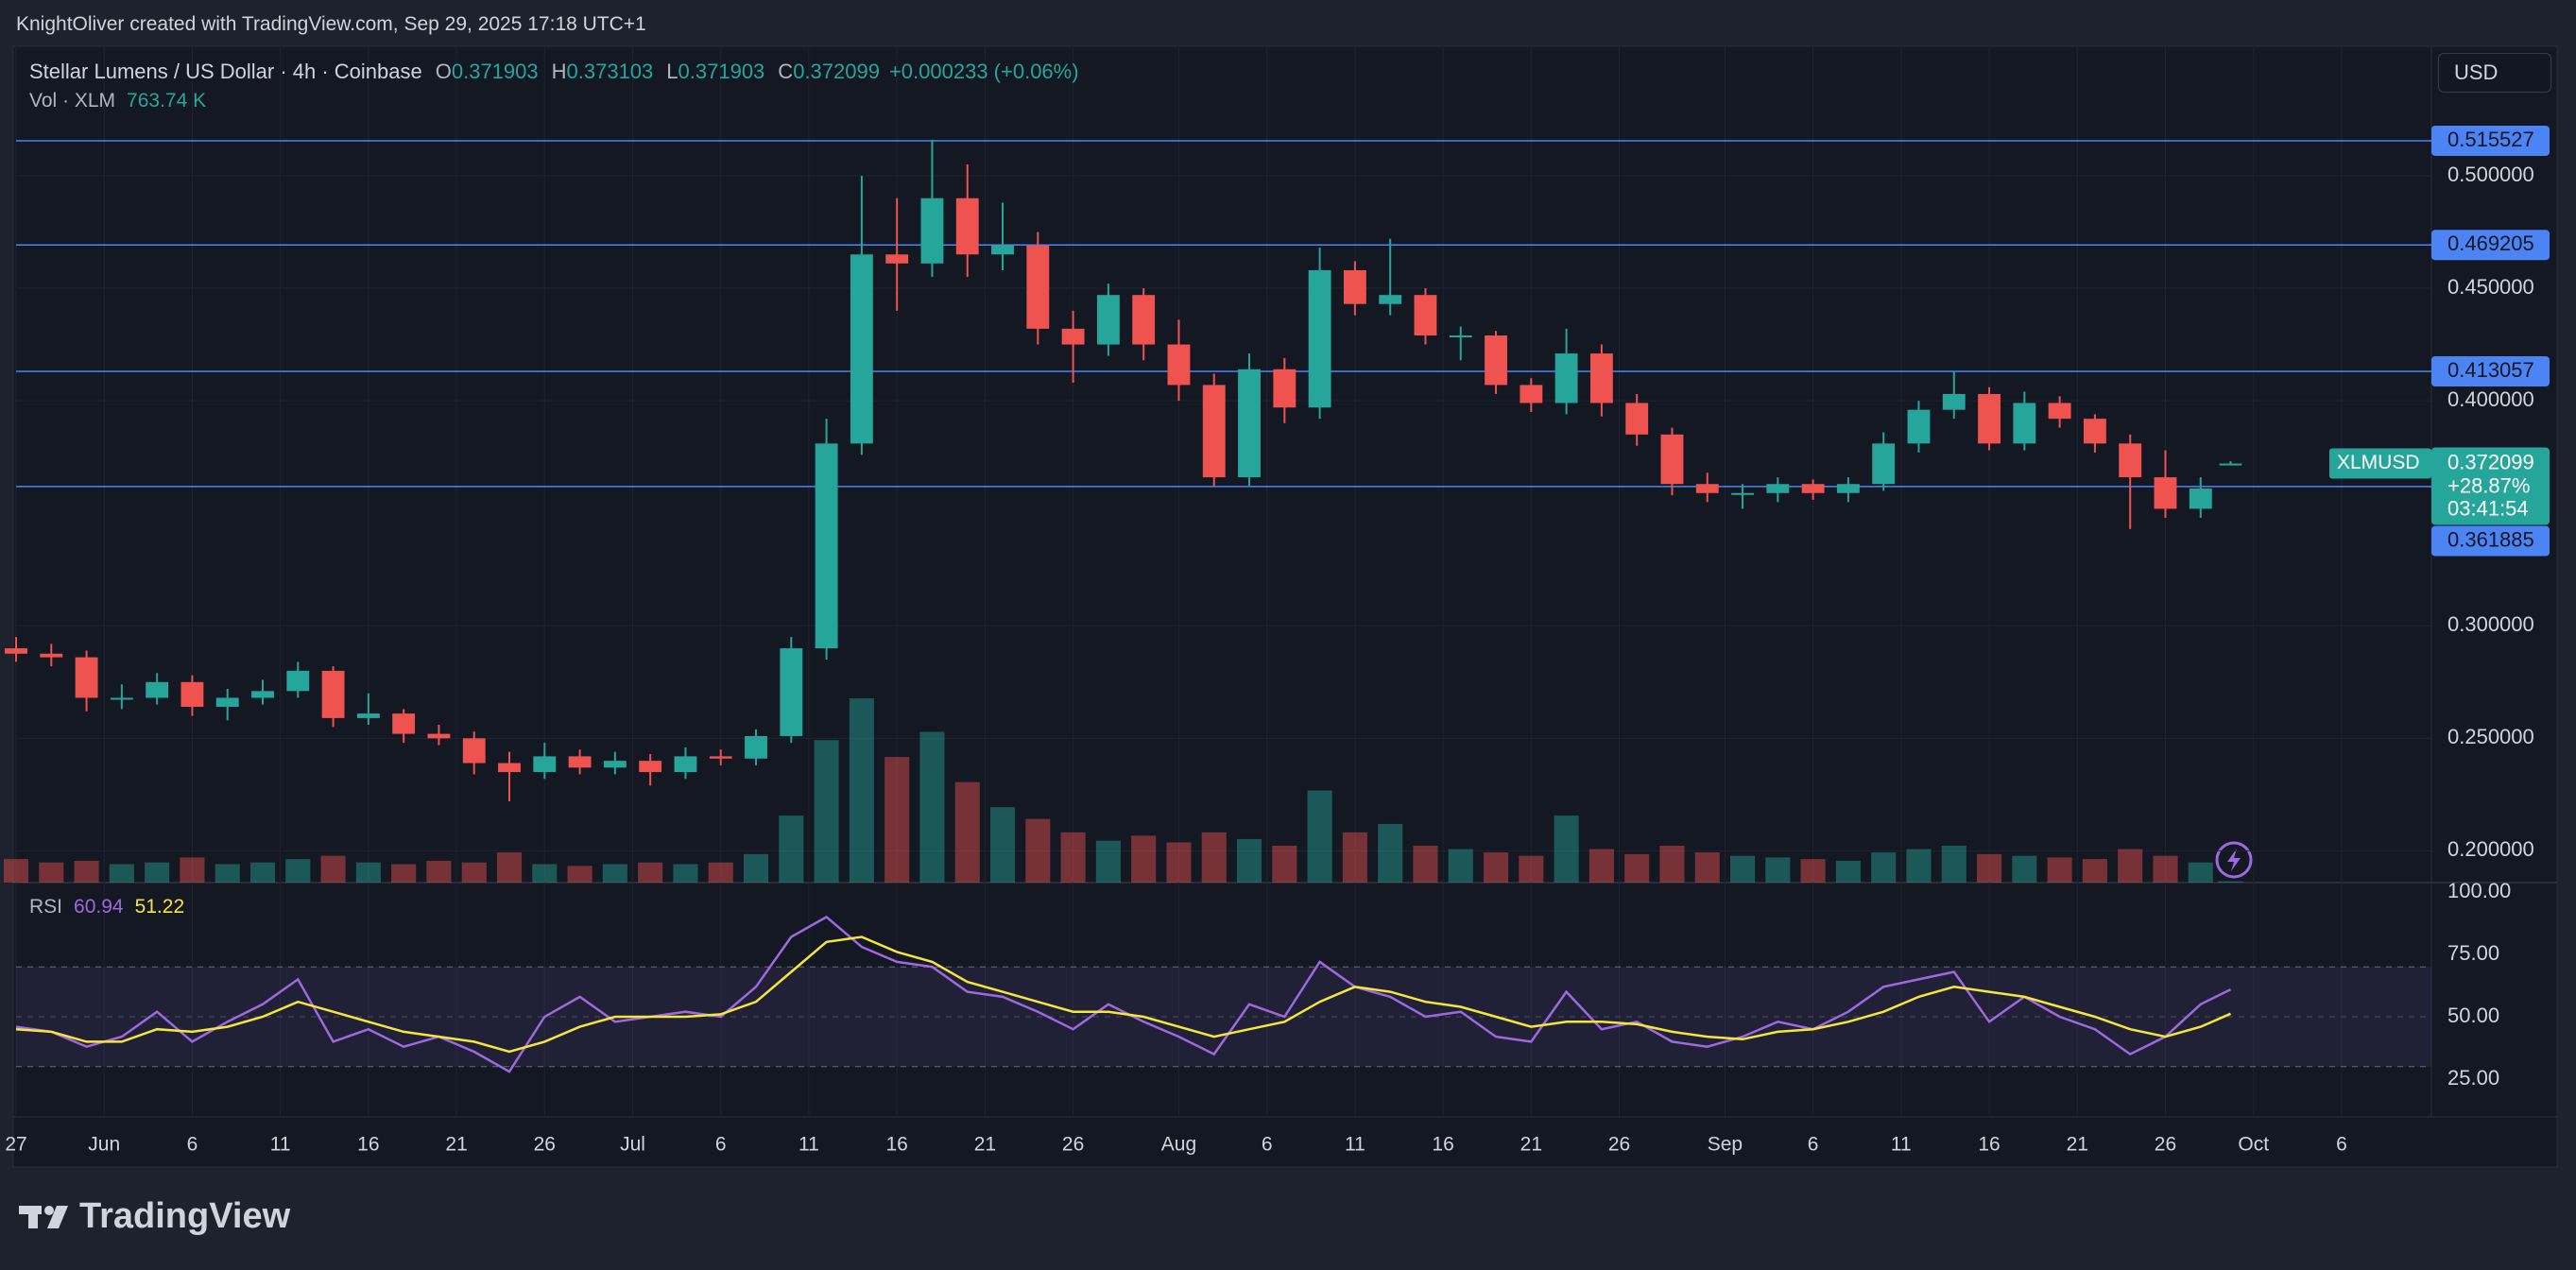 The width and height of the screenshot is (2576, 1270). I want to click on currency-button: USD, so click(2494, 73).